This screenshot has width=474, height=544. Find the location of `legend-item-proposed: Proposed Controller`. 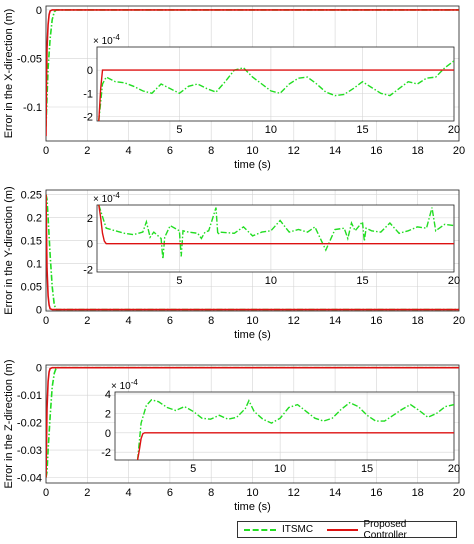

legend-item-proposed: Proposed Controller is located at coordinates (387, 530).